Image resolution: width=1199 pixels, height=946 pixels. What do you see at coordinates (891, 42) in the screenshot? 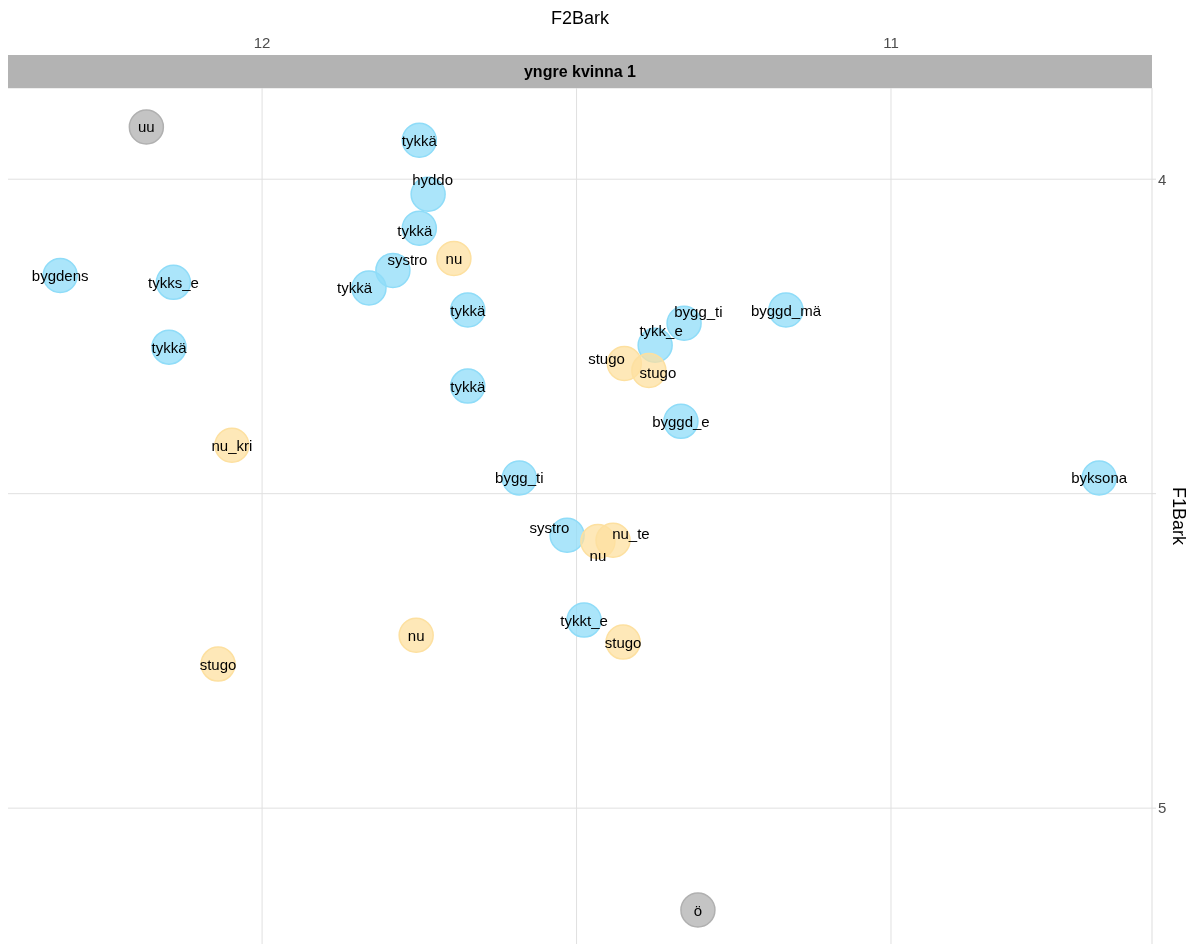
I see `x-tick-label: 11` at bounding box center [891, 42].